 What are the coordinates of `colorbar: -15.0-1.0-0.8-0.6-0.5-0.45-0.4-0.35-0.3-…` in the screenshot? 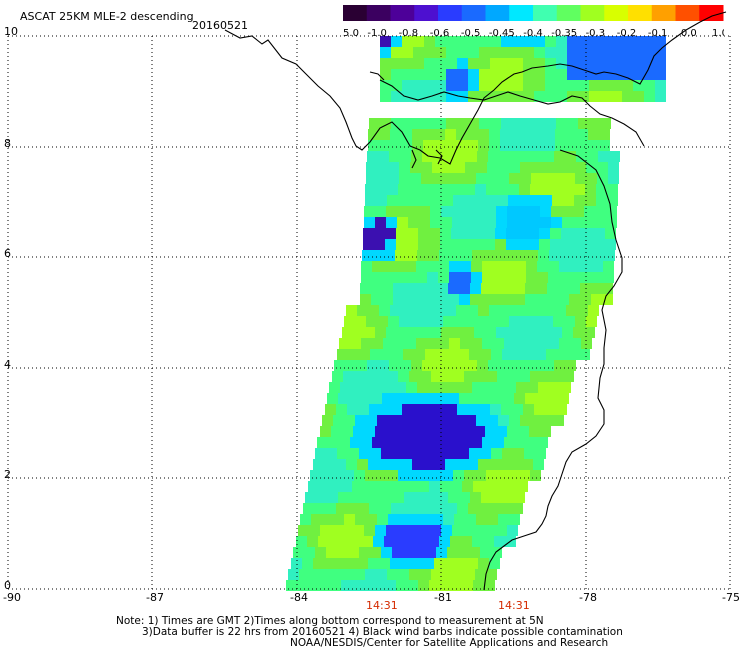 It's located at (533, 22).